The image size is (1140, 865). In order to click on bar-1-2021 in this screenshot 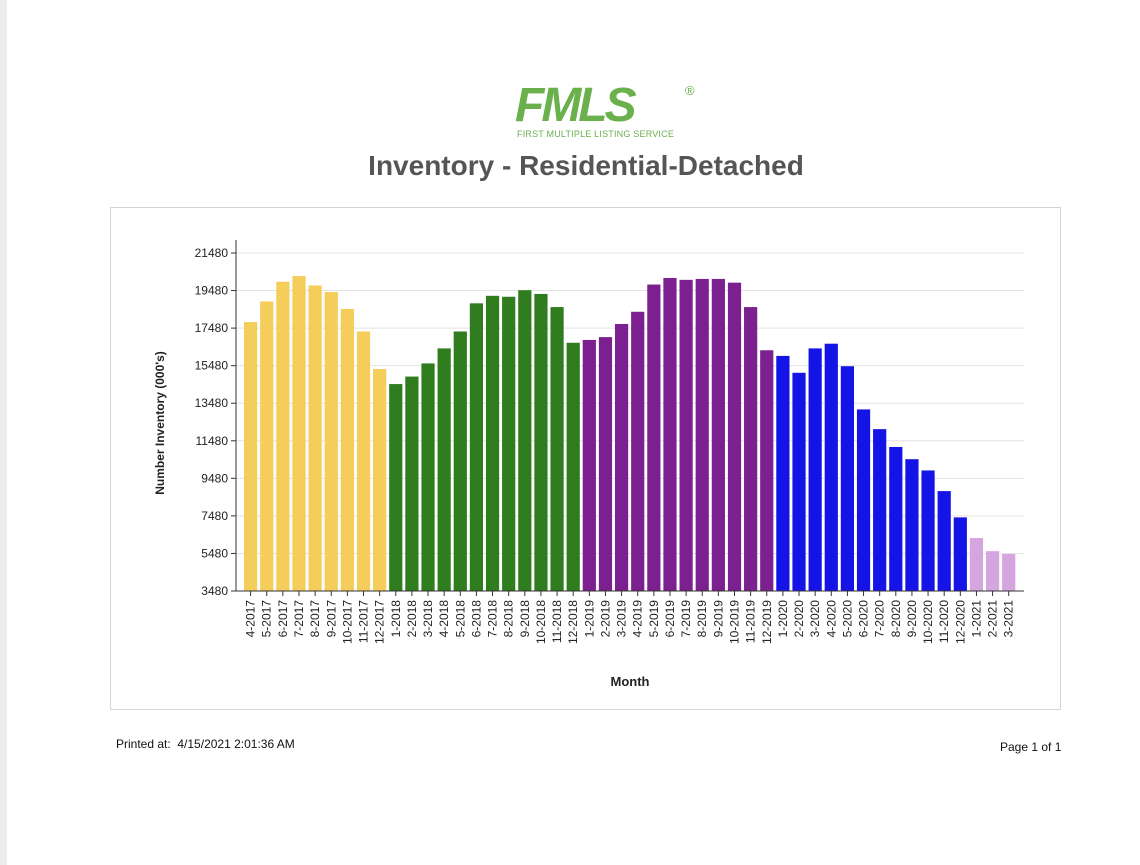, I will do `click(976, 564)`.